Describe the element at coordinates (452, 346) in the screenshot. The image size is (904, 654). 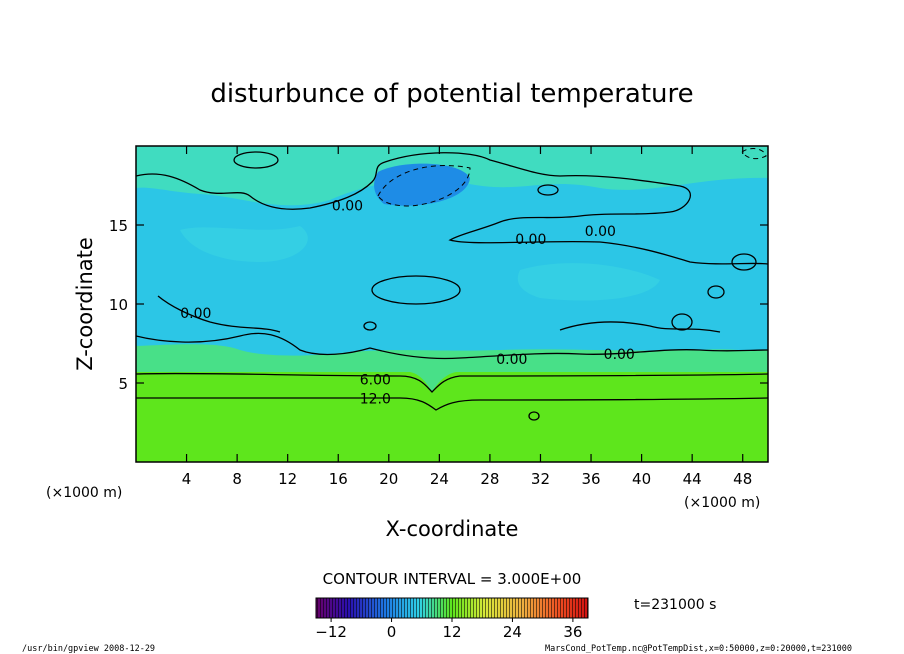
I see `contour-zero-lower` at that location.